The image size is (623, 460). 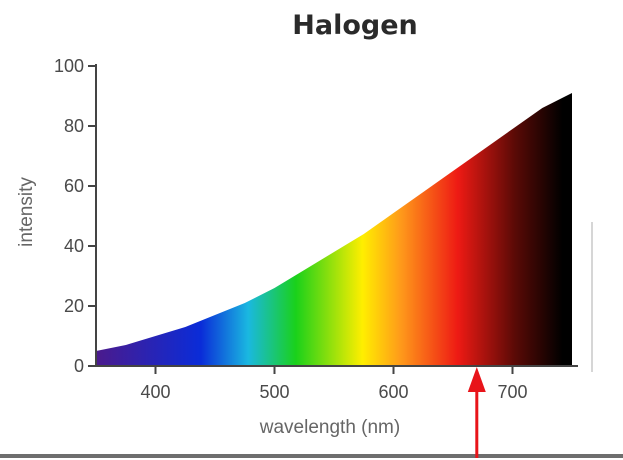 What do you see at coordinates (74, 126) in the screenshot?
I see `y-tick-label-80: 80` at bounding box center [74, 126].